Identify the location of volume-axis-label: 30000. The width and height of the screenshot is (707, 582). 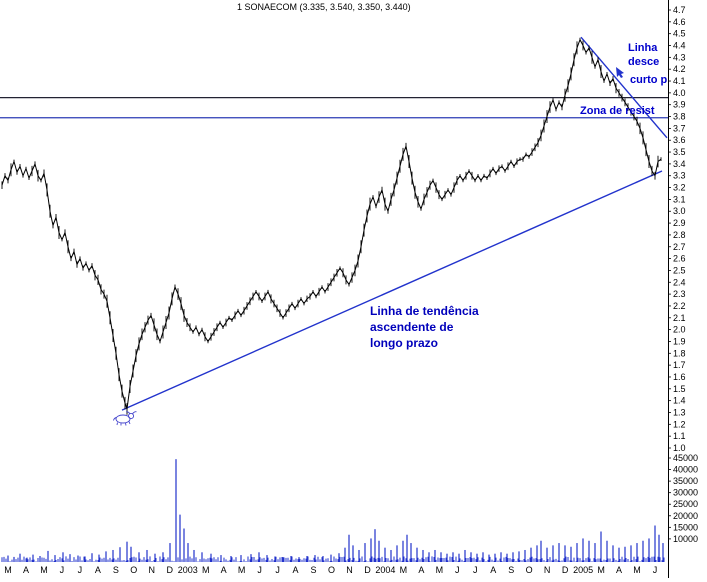
(685, 493).